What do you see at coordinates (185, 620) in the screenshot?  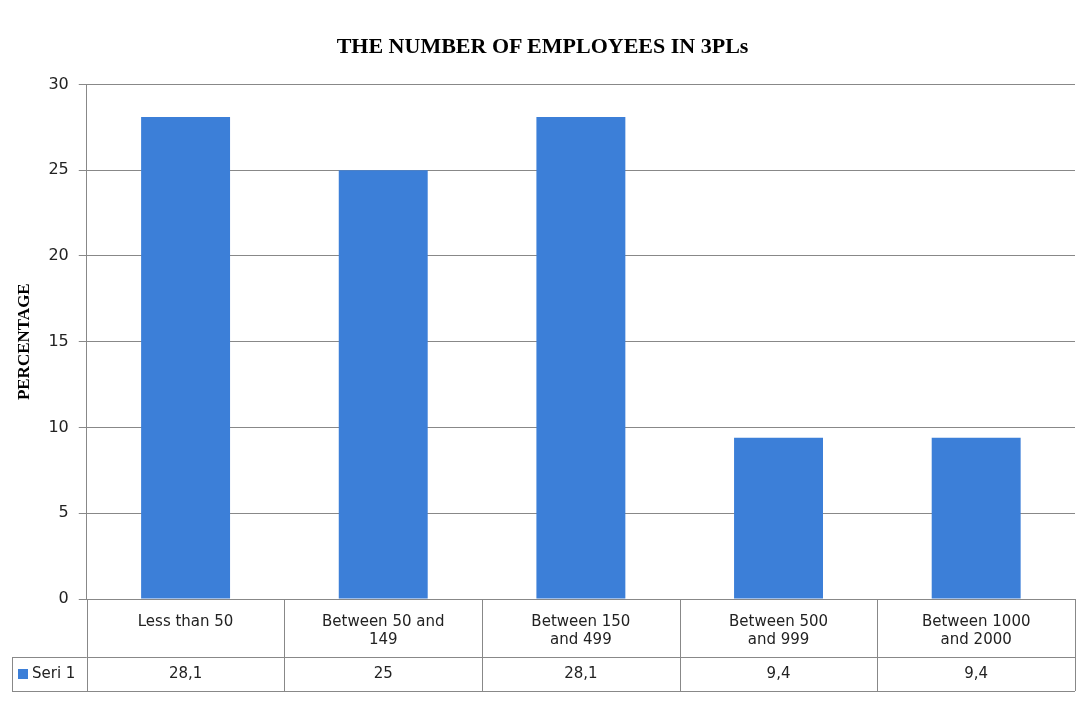 I see `x-tick-label: Less than 50` at bounding box center [185, 620].